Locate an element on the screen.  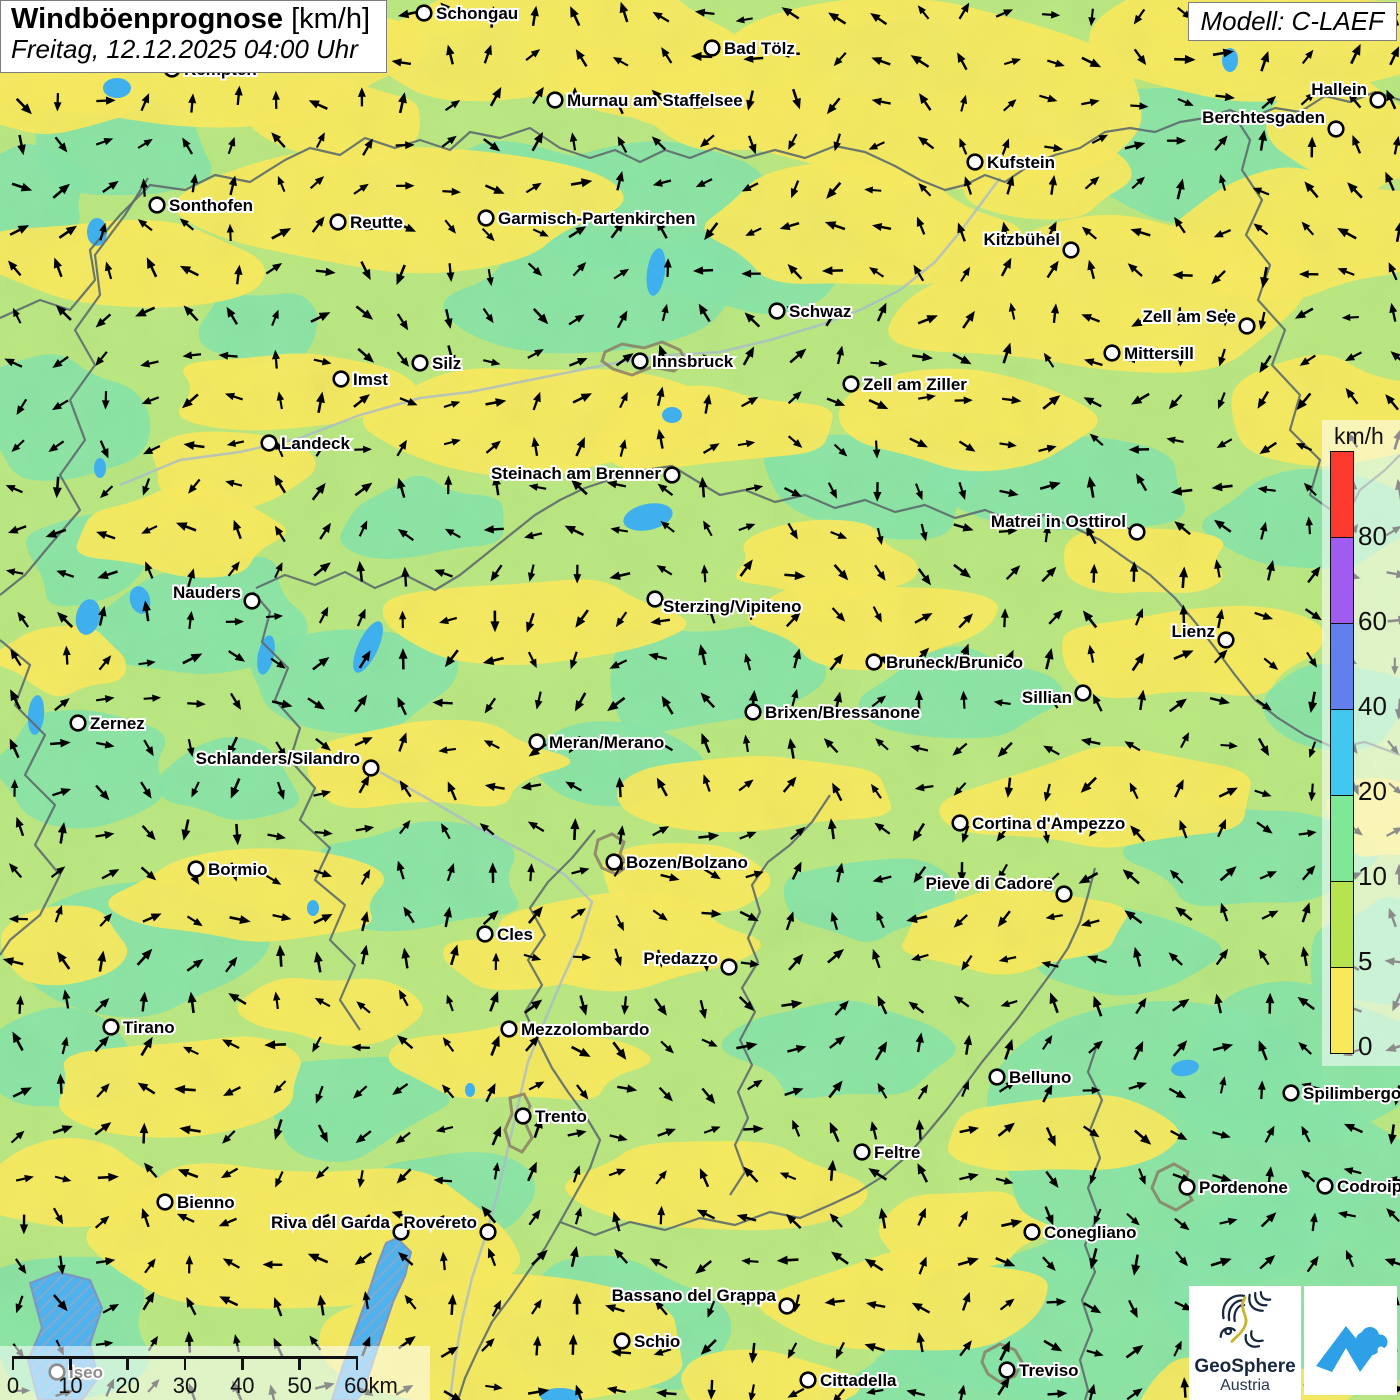
city-marker: Imst is located at coordinates (361, 379).